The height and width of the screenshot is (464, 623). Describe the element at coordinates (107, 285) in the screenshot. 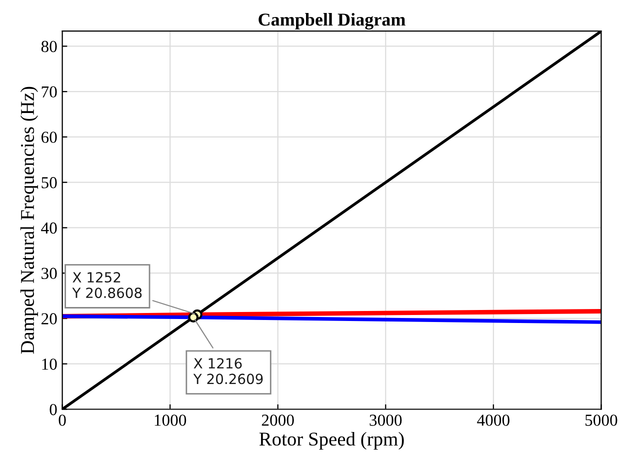

I see `annotation: X 1252 Y 20.8608` at that location.